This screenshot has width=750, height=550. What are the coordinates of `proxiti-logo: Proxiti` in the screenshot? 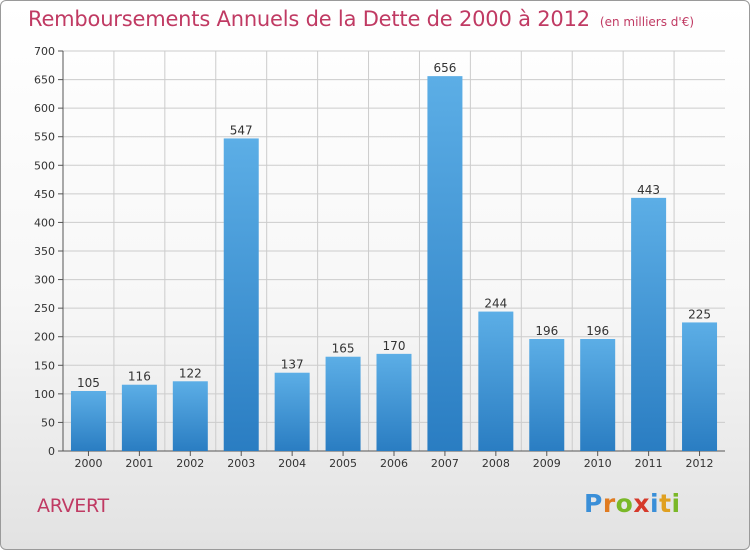 It's located at (632, 503).